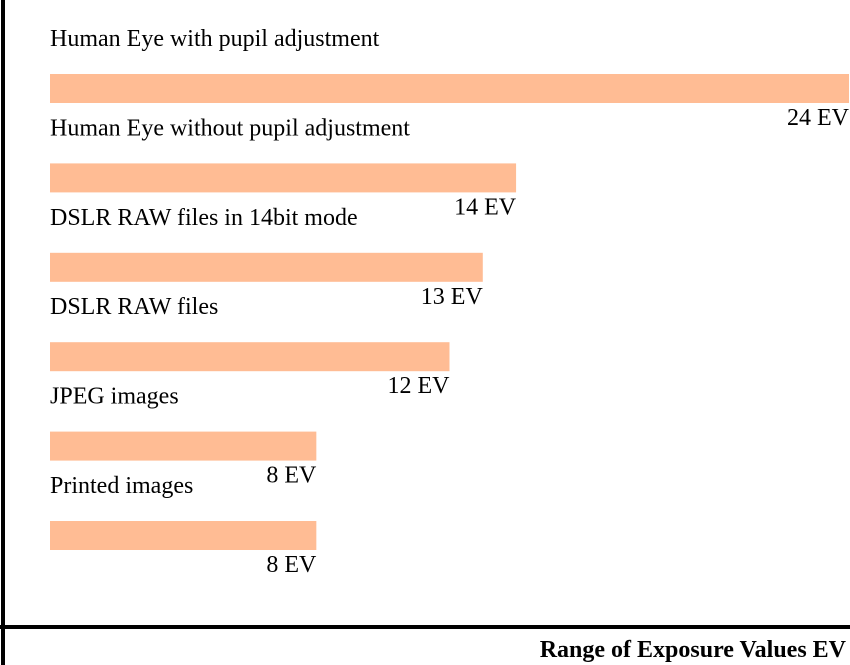 This screenshot has height=665, width=850. I want to click on category-label: Human Eye with pupil adjustment, so click(215, 39).